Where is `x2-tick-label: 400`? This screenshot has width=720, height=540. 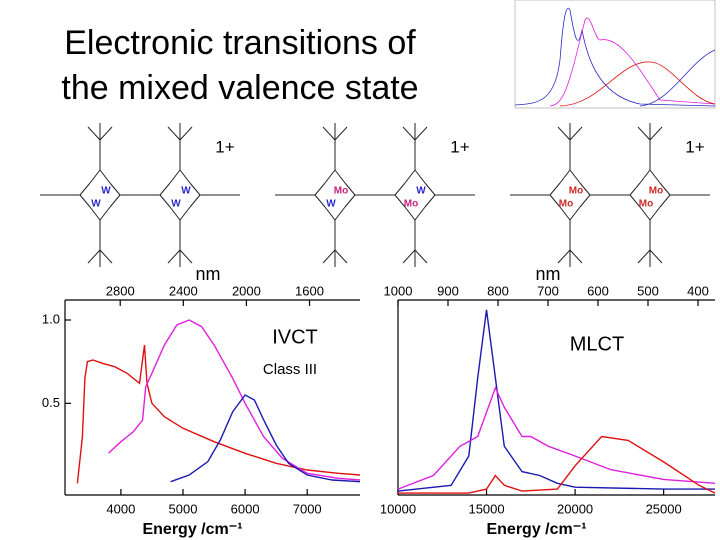 x2-tick-label: 400 is located at coordinates (698, 290).